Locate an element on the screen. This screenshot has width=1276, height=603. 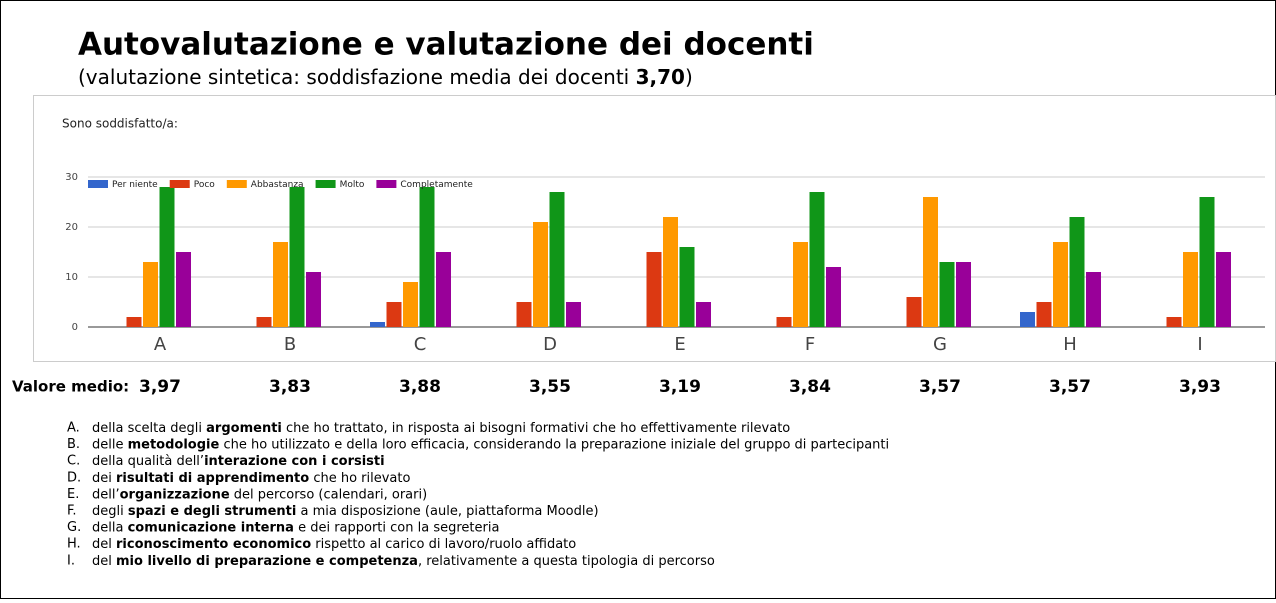
mean-value: 3,97 is located at coordinates (160, 387).